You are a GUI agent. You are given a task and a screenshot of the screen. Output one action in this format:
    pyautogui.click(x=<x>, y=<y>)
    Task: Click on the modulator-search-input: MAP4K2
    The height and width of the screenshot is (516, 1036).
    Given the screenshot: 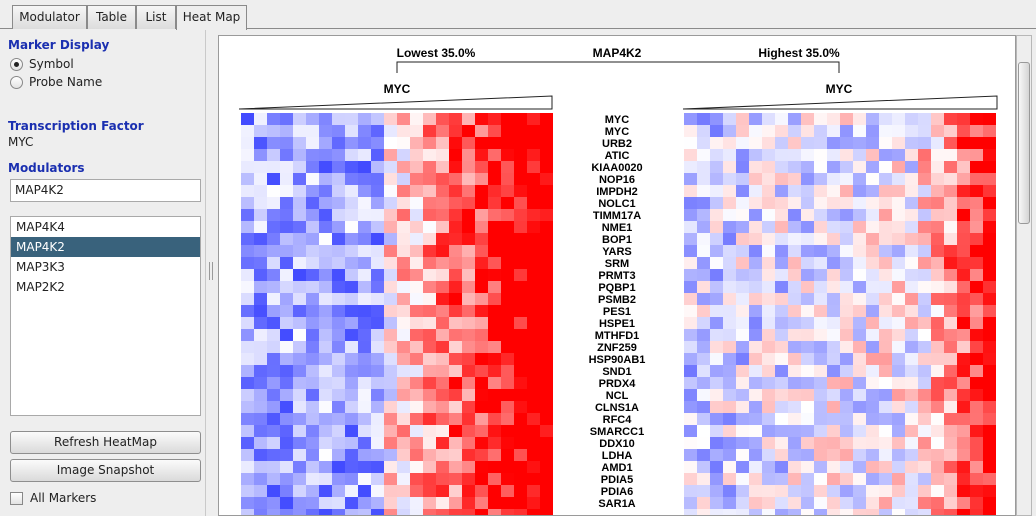 What is the action you would take?
    pyautogui.click(x=105, y=190)
    